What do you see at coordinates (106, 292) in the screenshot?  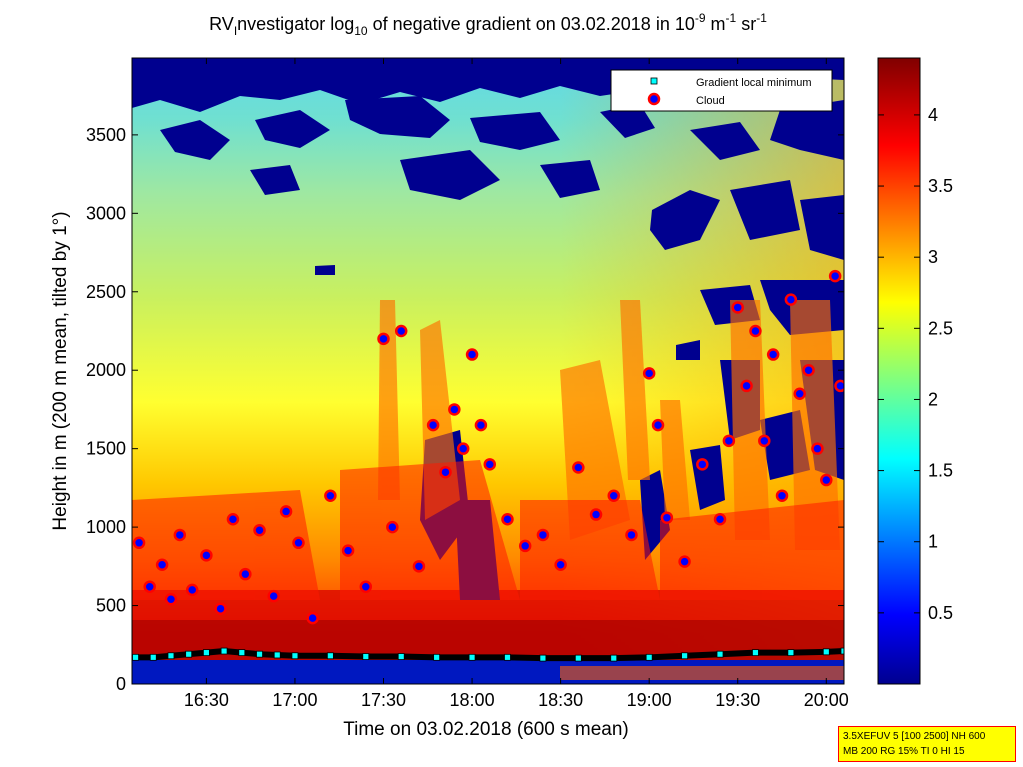 I see `y-tick-label: 2500` at bounding box center [106, 292].